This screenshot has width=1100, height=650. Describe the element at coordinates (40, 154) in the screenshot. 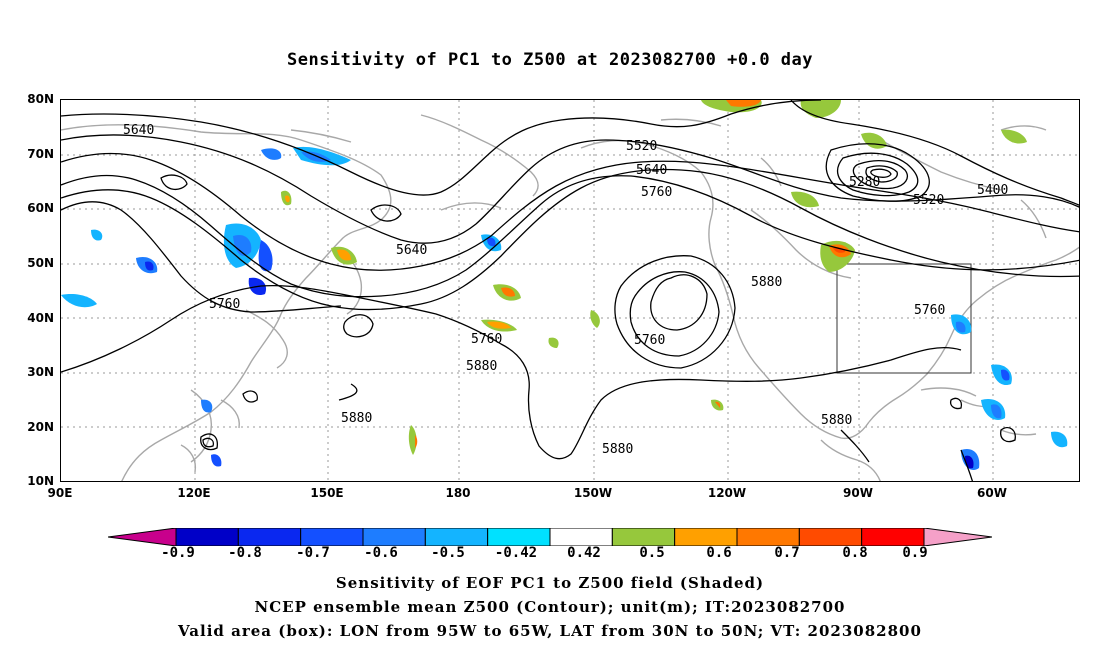

I see `lat-label-70n: 70N` at that location.